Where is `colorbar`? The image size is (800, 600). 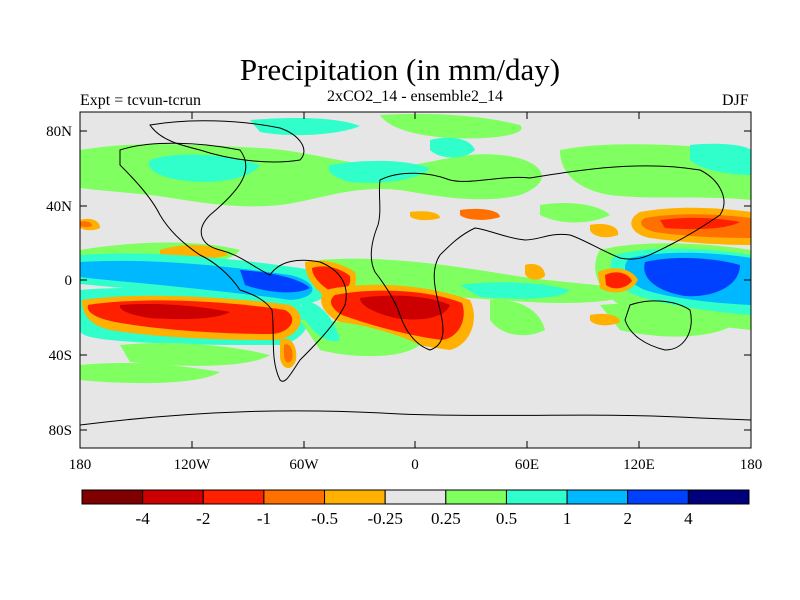
colorbar is located at coordinates (415, 497).